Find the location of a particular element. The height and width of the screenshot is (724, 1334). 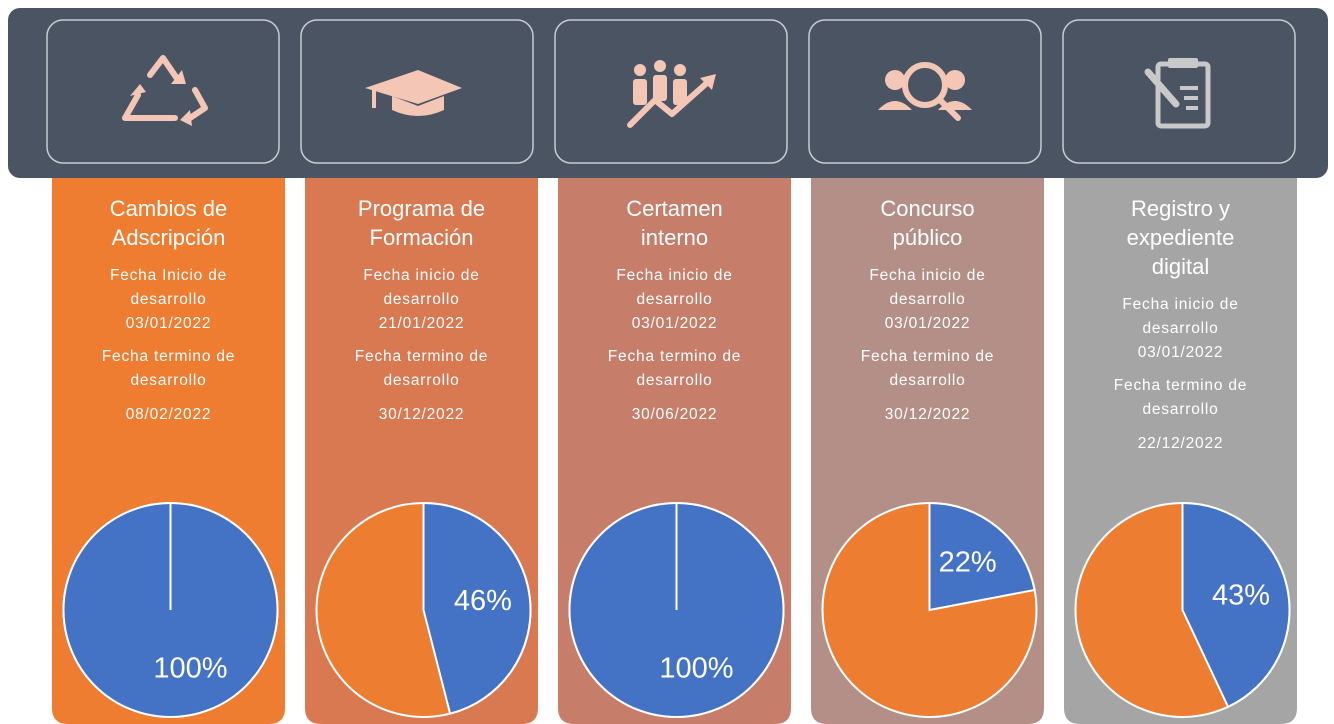

start-date-text: Fecha Inicio de is located at coordinates (168, 275).